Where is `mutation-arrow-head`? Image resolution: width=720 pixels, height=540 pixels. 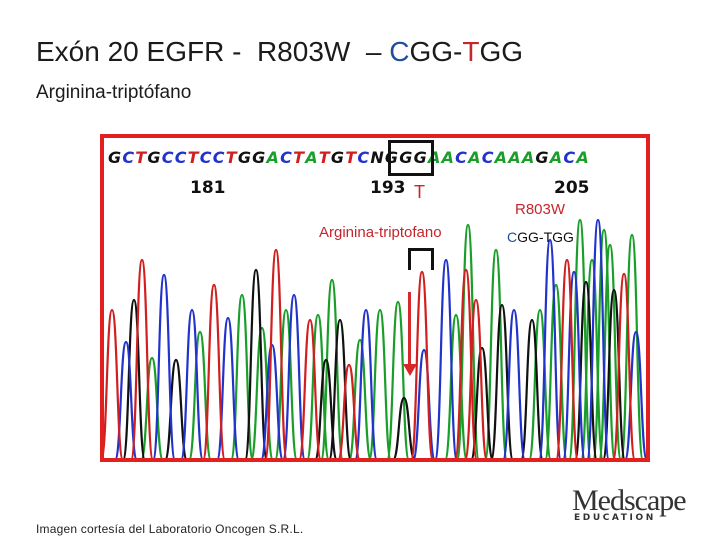 mutation-arrow-head is located at coordinates (410, 370).